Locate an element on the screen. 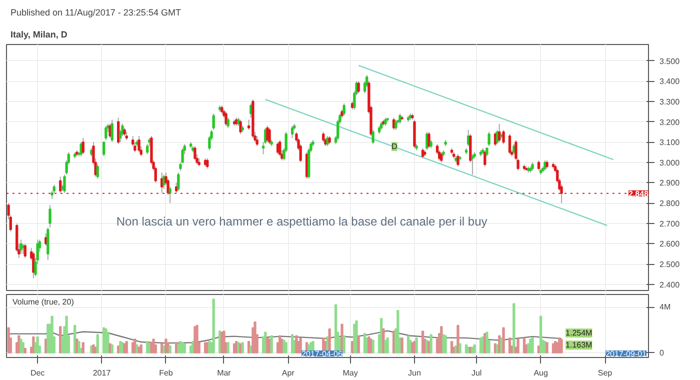 This screenshot has width=700, height=380. y-tick-label: 2.900 is located at coordinates (670, 183).